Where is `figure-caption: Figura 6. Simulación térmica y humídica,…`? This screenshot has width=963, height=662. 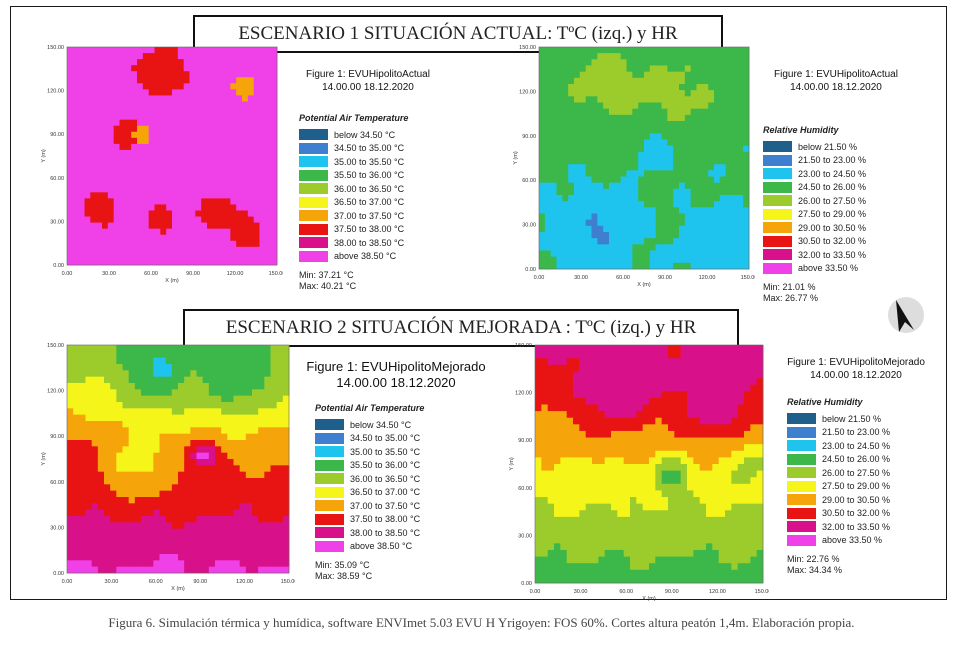 figure-caption: Figura 6. Simulación térmica y humídica,… is located at coordinates (481, 622).